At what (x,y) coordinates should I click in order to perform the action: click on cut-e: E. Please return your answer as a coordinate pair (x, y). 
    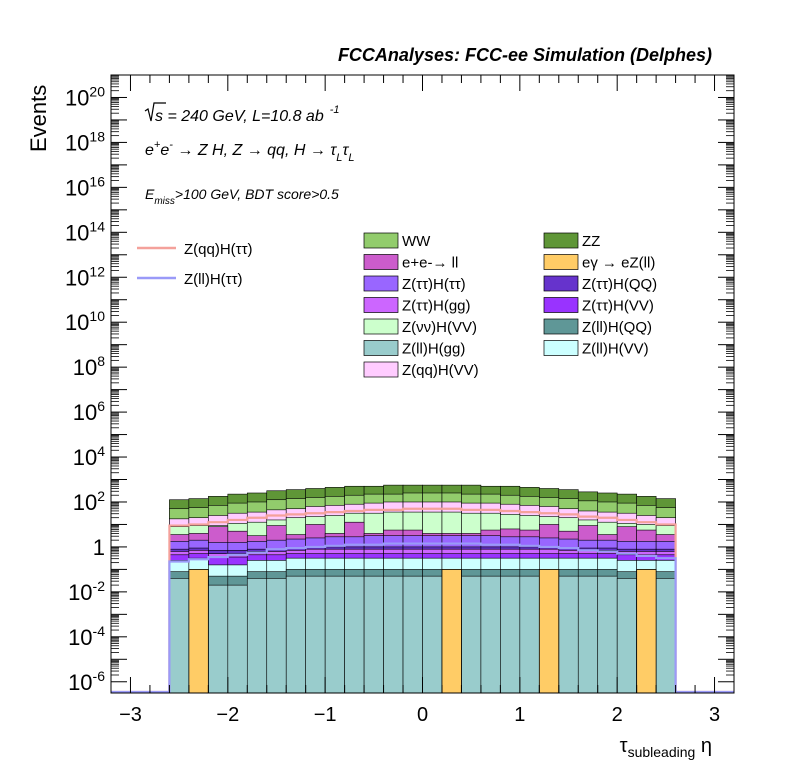
    Looking at the image, I should click on (150, 194).